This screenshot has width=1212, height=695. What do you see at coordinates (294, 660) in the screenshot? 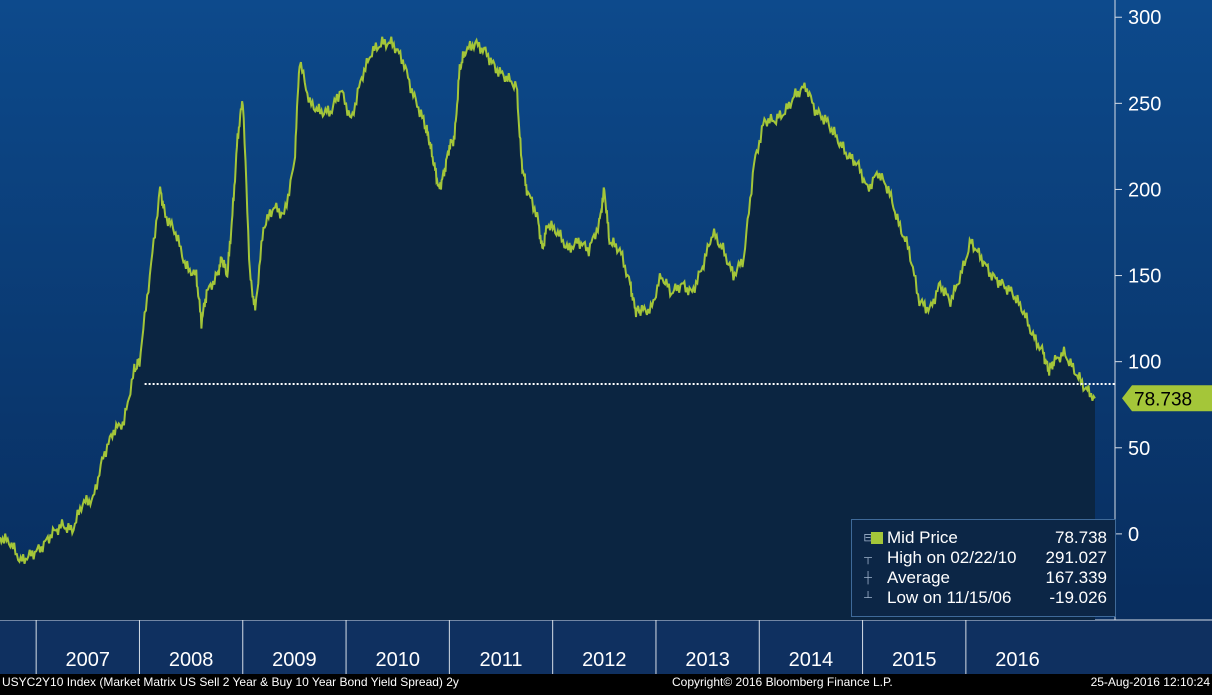
I see `x-tick-label: 2009` at bounding box center [294, 660].